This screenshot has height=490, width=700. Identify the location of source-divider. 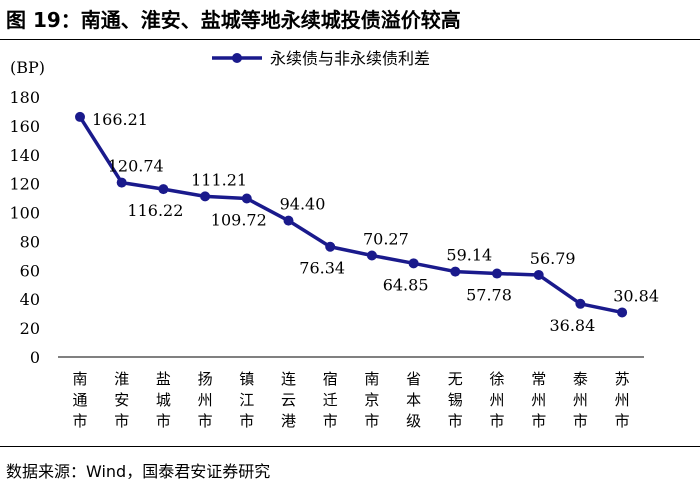
(350, 446).